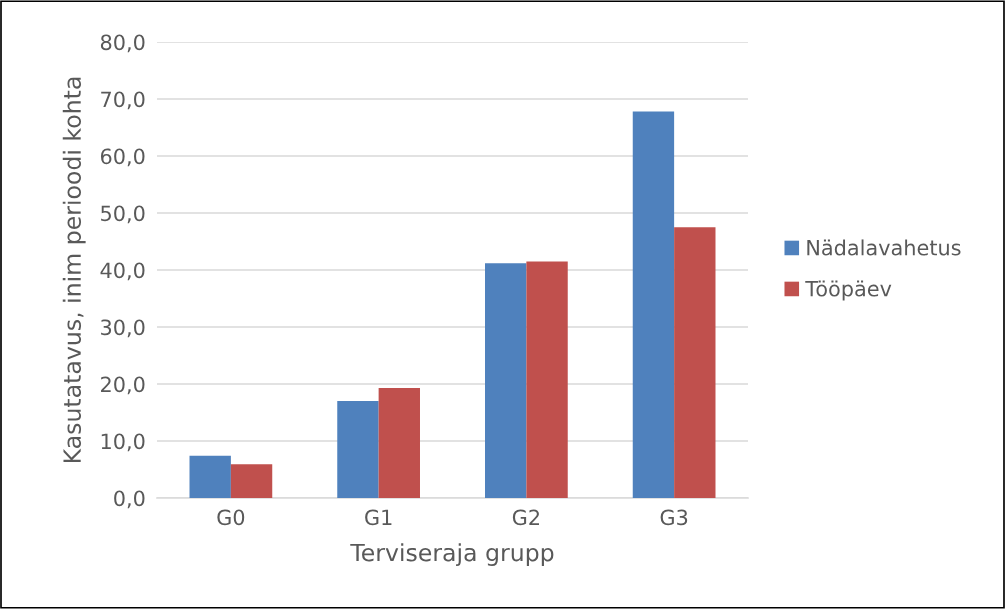 Image resolution: width=1005 pixels, height=609 pixels. I want to click on y-tick-label: 60,0, so click(122, 157).